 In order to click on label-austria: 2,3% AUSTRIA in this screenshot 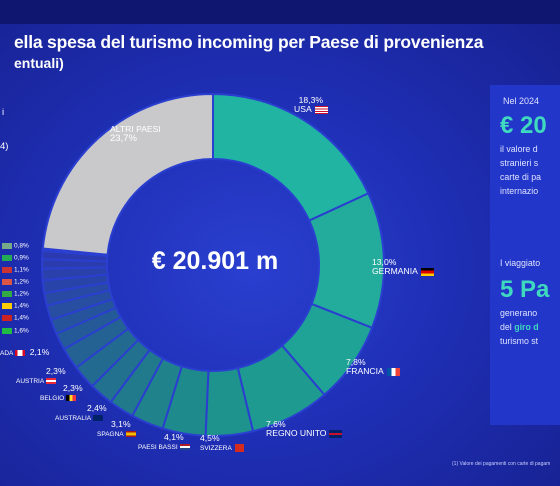, I will do `click(41, 376)`.